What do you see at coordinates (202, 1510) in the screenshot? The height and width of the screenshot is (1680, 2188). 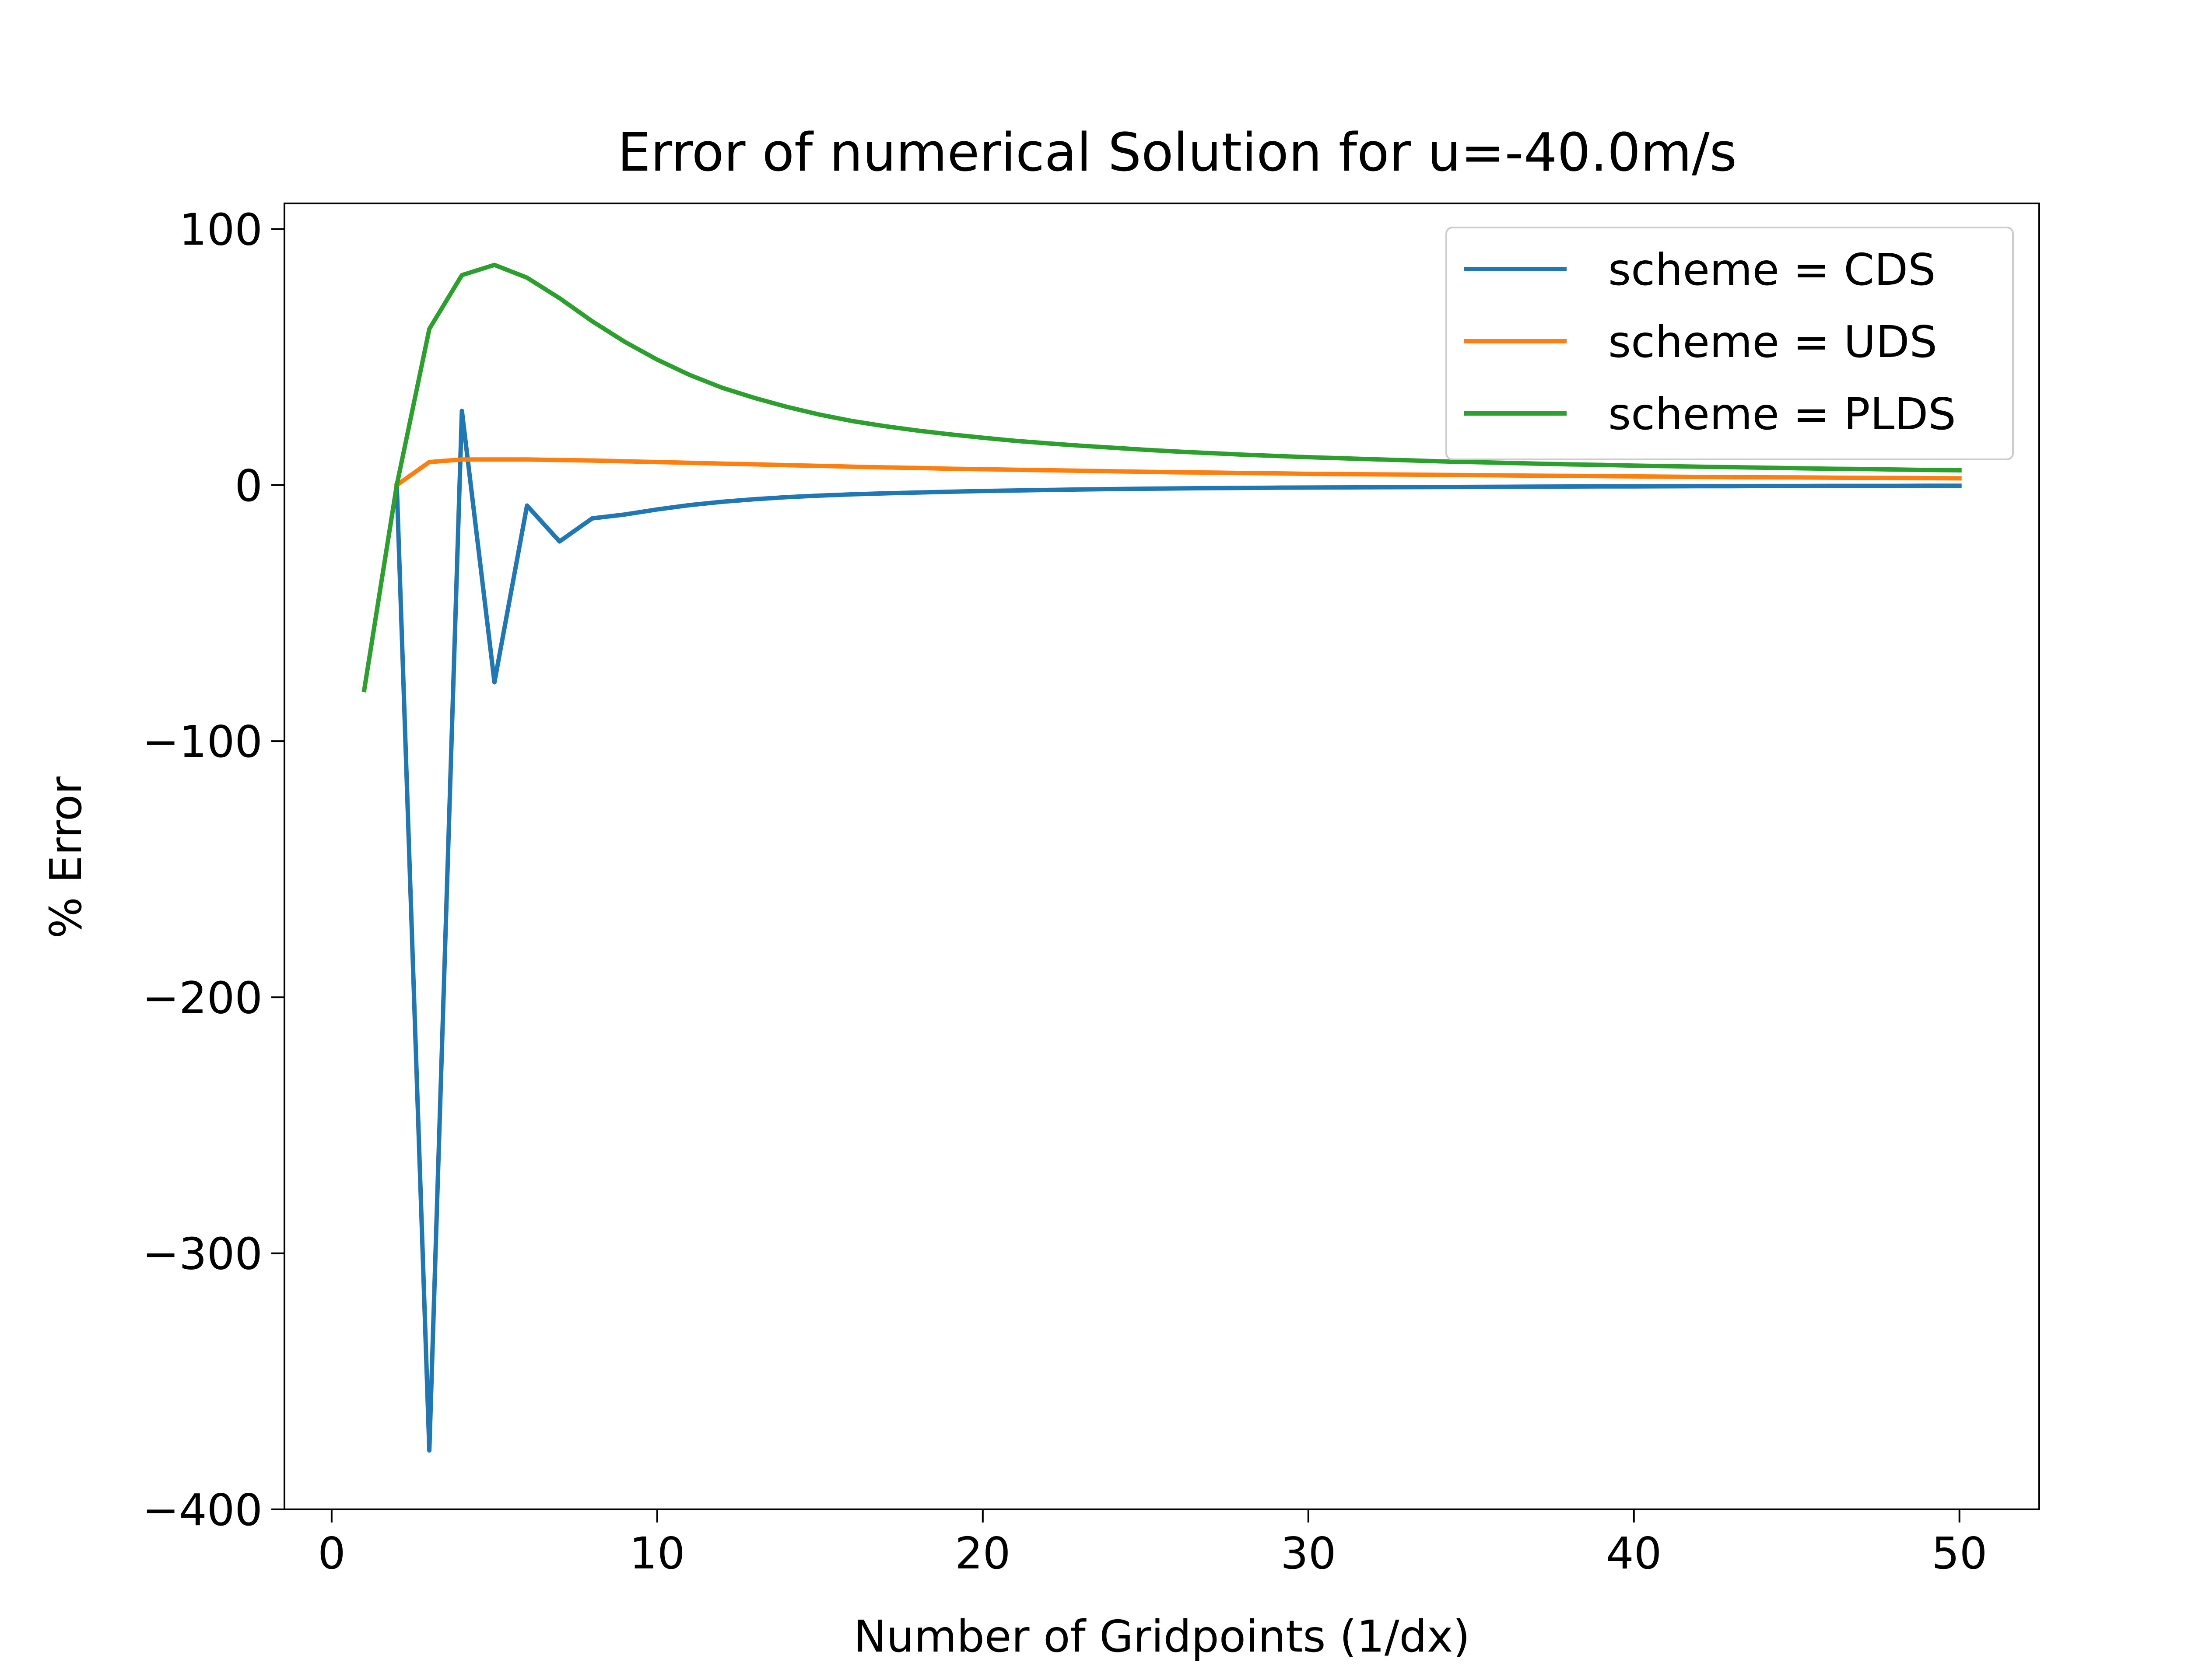 I see `y-tick-label: −400` at bounding box center [202, 1510].